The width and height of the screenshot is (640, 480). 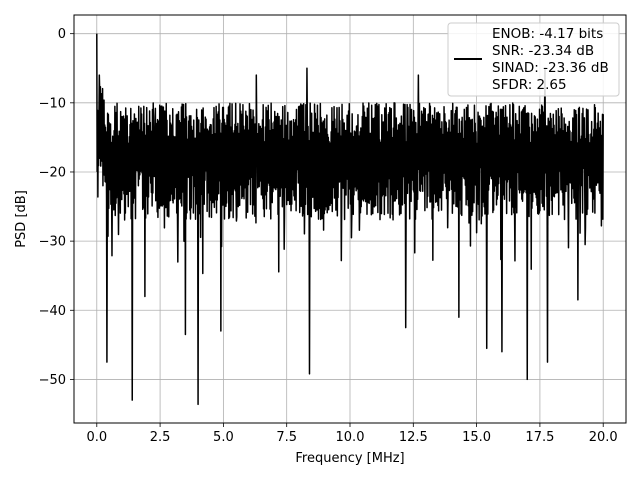 I want to click on y-tick-label: −50, so click(x=52, y=380).